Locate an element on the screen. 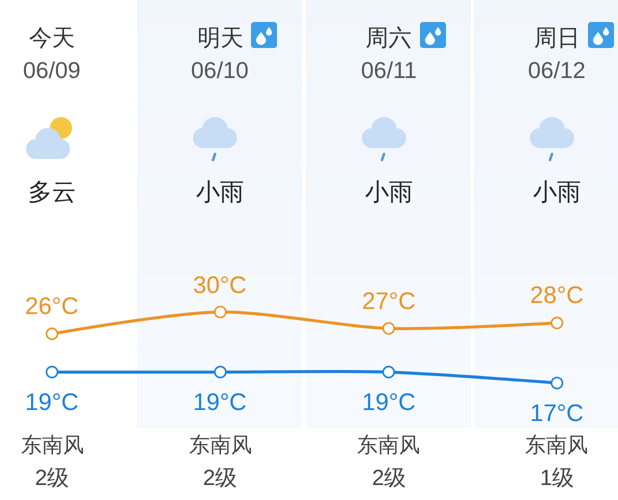  data-label: 28°C is located at coordinates (557, 295).